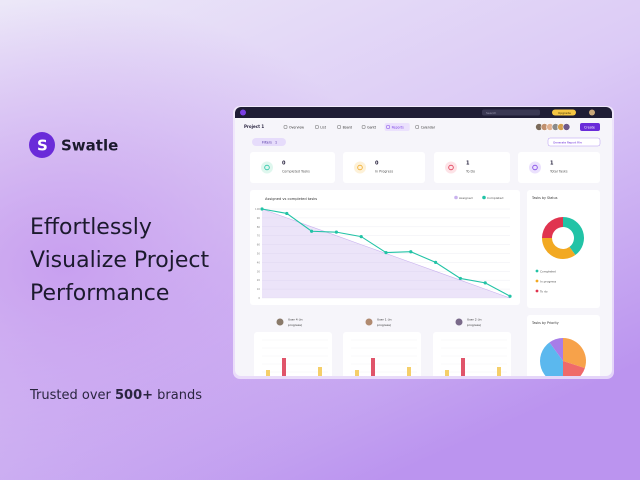 The width and height of the screenshot is (640, 480). What do you see at coordinates (296, 127) in the screenshot?
I see `tab: Overview` at bounding box center [296, 127].